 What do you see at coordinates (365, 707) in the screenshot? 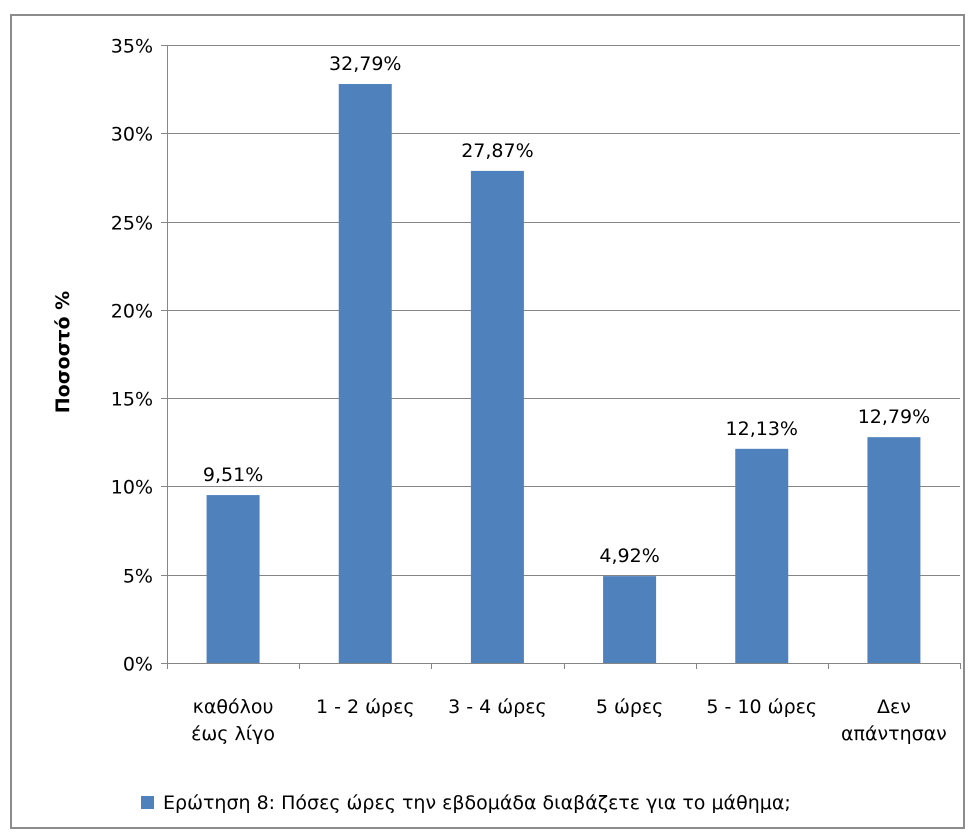
I see `x-tick-label: 1 - 2 ώρες` at bounding box center [365, 707].